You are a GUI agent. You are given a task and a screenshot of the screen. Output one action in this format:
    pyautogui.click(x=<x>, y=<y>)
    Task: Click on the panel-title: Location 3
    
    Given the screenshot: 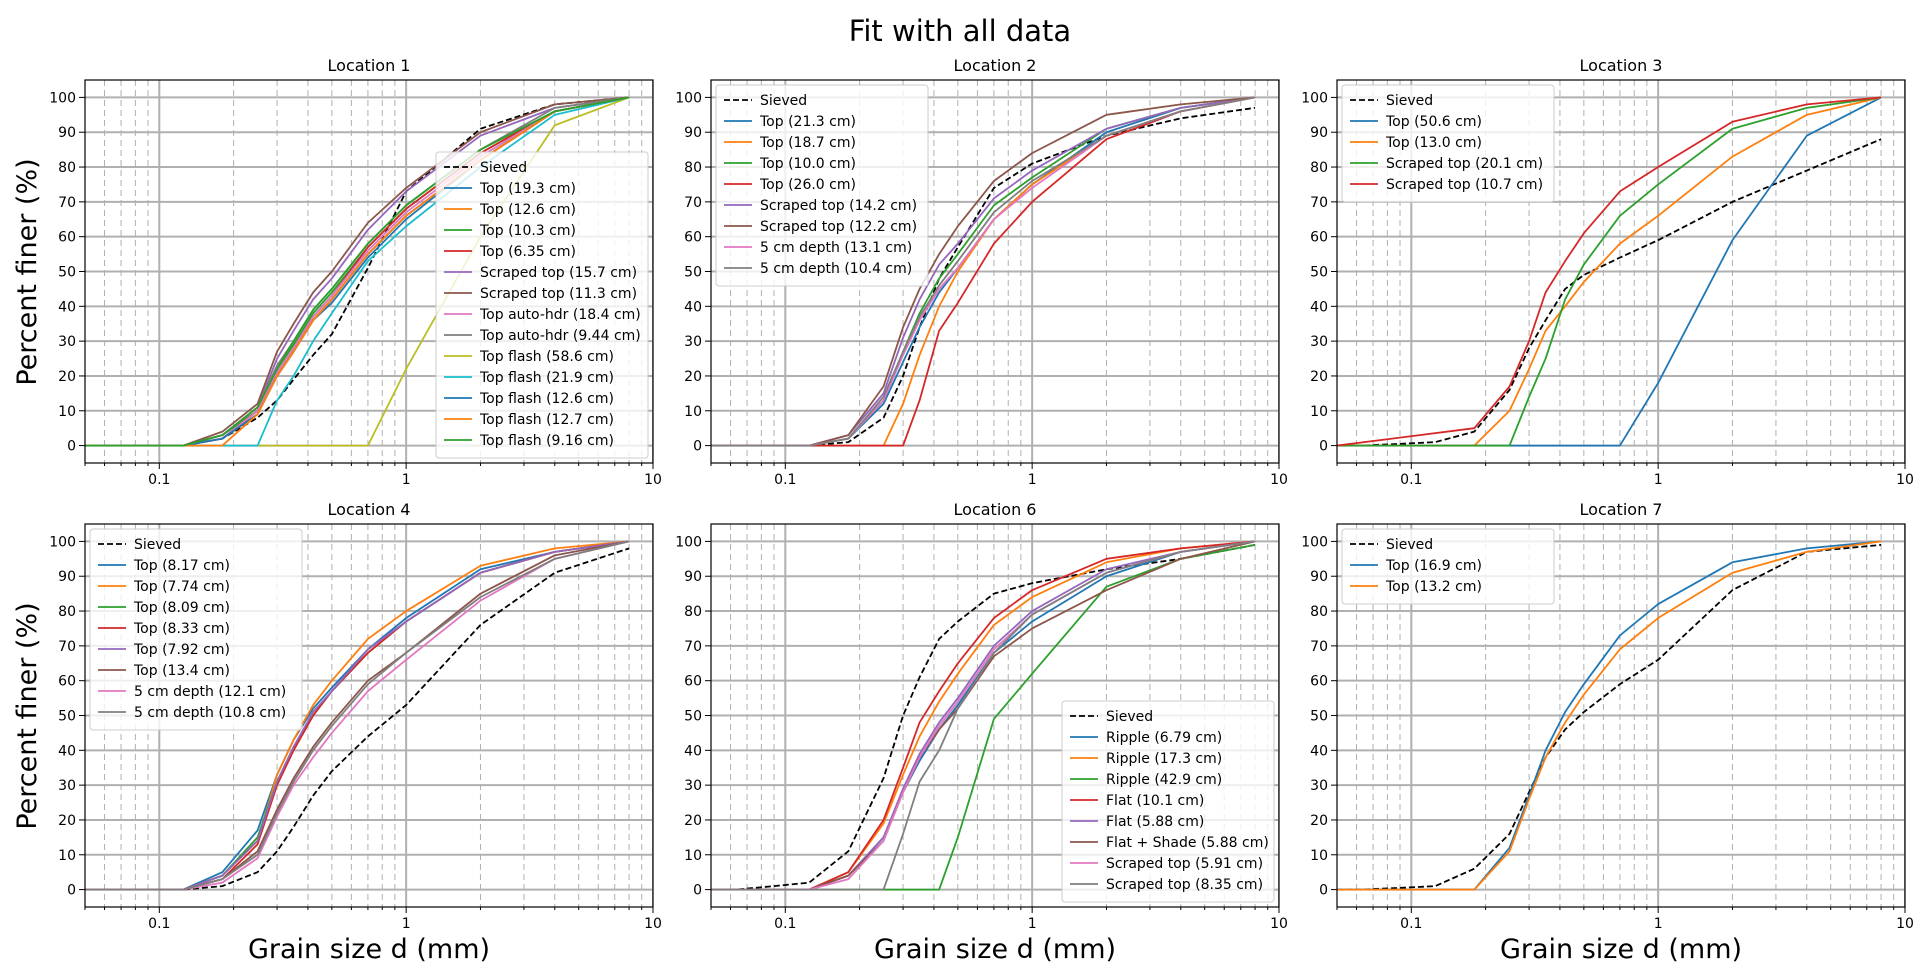 What is the action you would take?
    pyautogui.click(x=1621, y=65)
    